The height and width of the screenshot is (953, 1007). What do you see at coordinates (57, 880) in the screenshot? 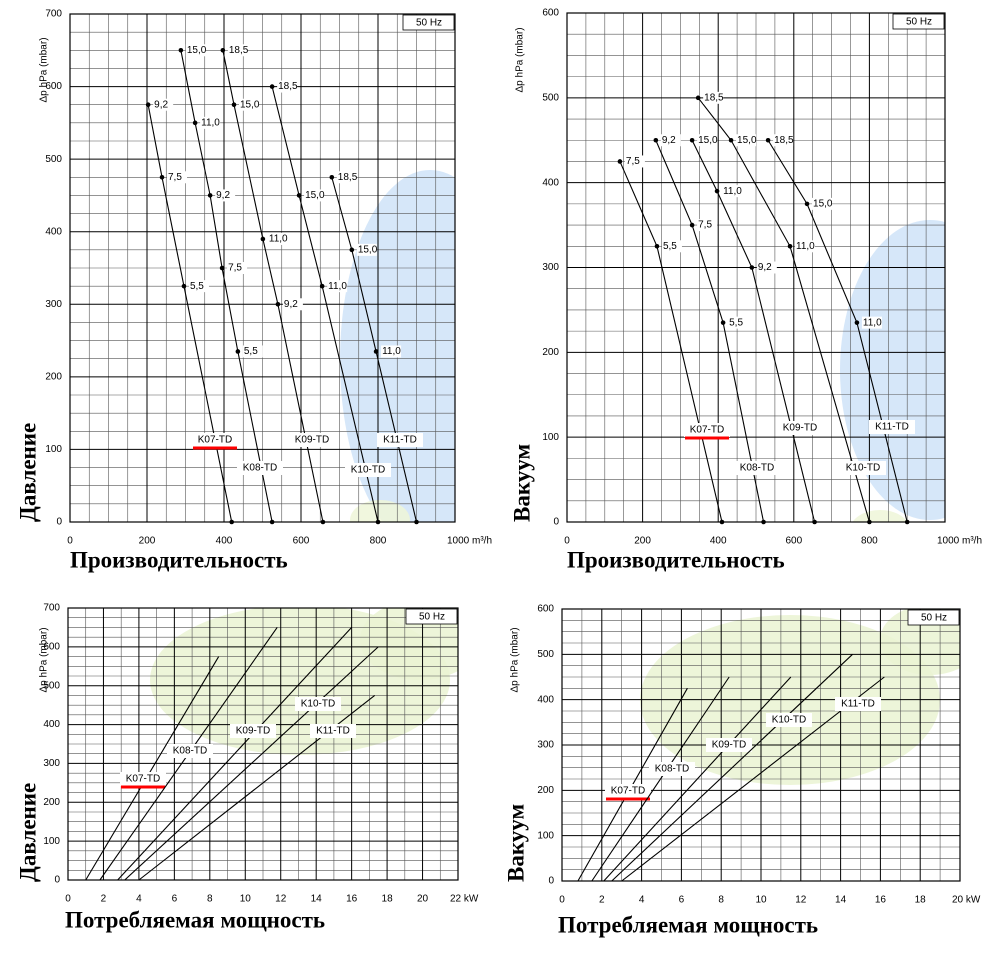
I see `y-tick-label: 0` at bounding box center [57, 880].